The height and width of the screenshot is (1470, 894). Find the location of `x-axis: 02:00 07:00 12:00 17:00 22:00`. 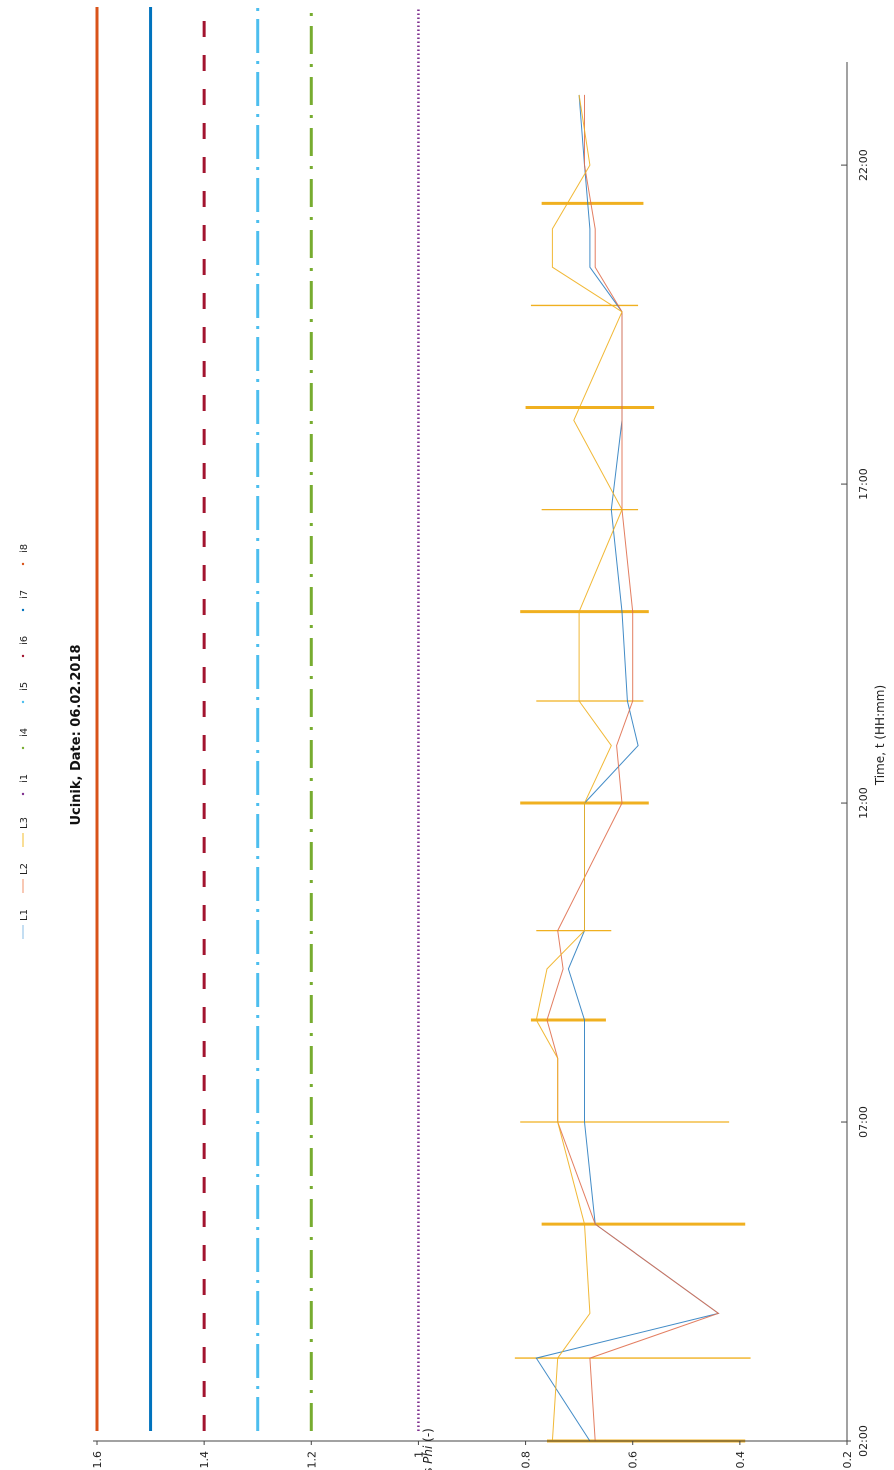

x-axis: 02:00 07:00 12:00 17:00 22:00 is located at coordinates (855, 759).